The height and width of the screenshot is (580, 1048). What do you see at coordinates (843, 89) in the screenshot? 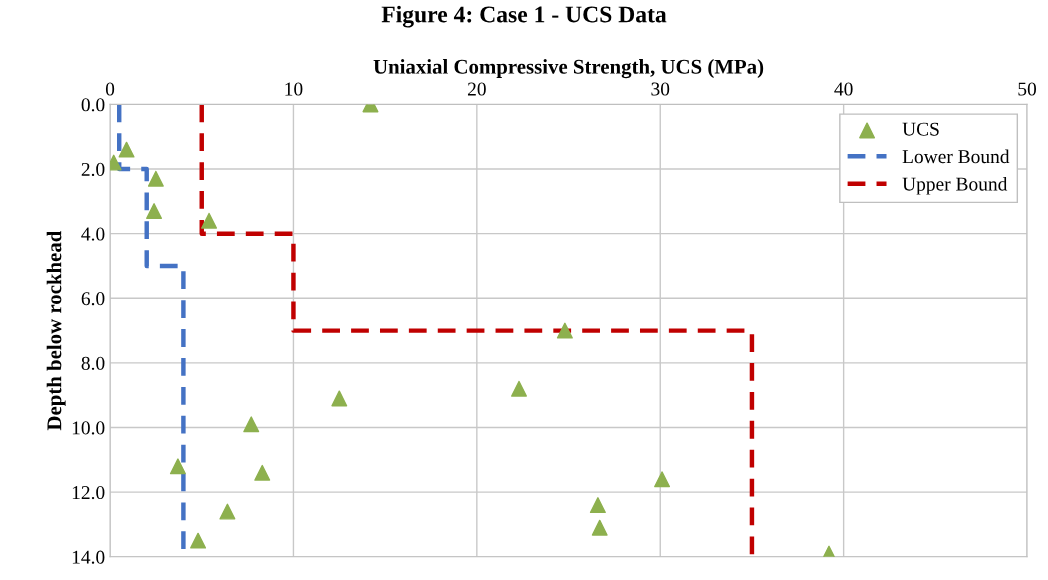
I see `x-tick-label: 40` at bounding box center [843, 89].